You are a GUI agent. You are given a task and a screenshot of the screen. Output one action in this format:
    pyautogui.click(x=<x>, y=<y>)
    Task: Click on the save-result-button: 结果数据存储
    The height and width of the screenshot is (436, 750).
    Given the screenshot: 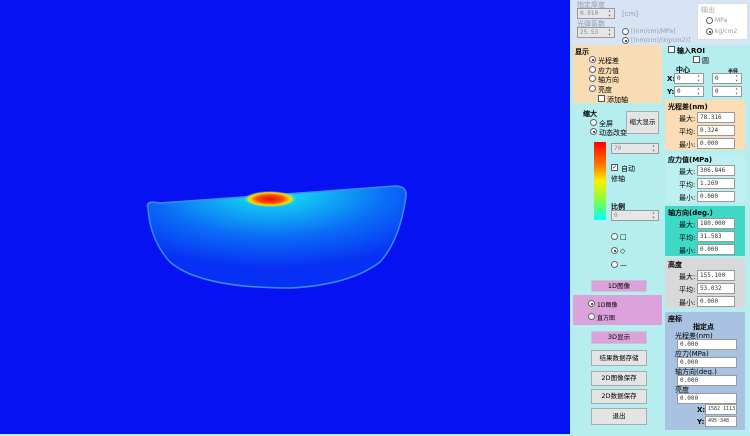 What is the action you would take?
    pyautogui.click(x=619, y=358)
    